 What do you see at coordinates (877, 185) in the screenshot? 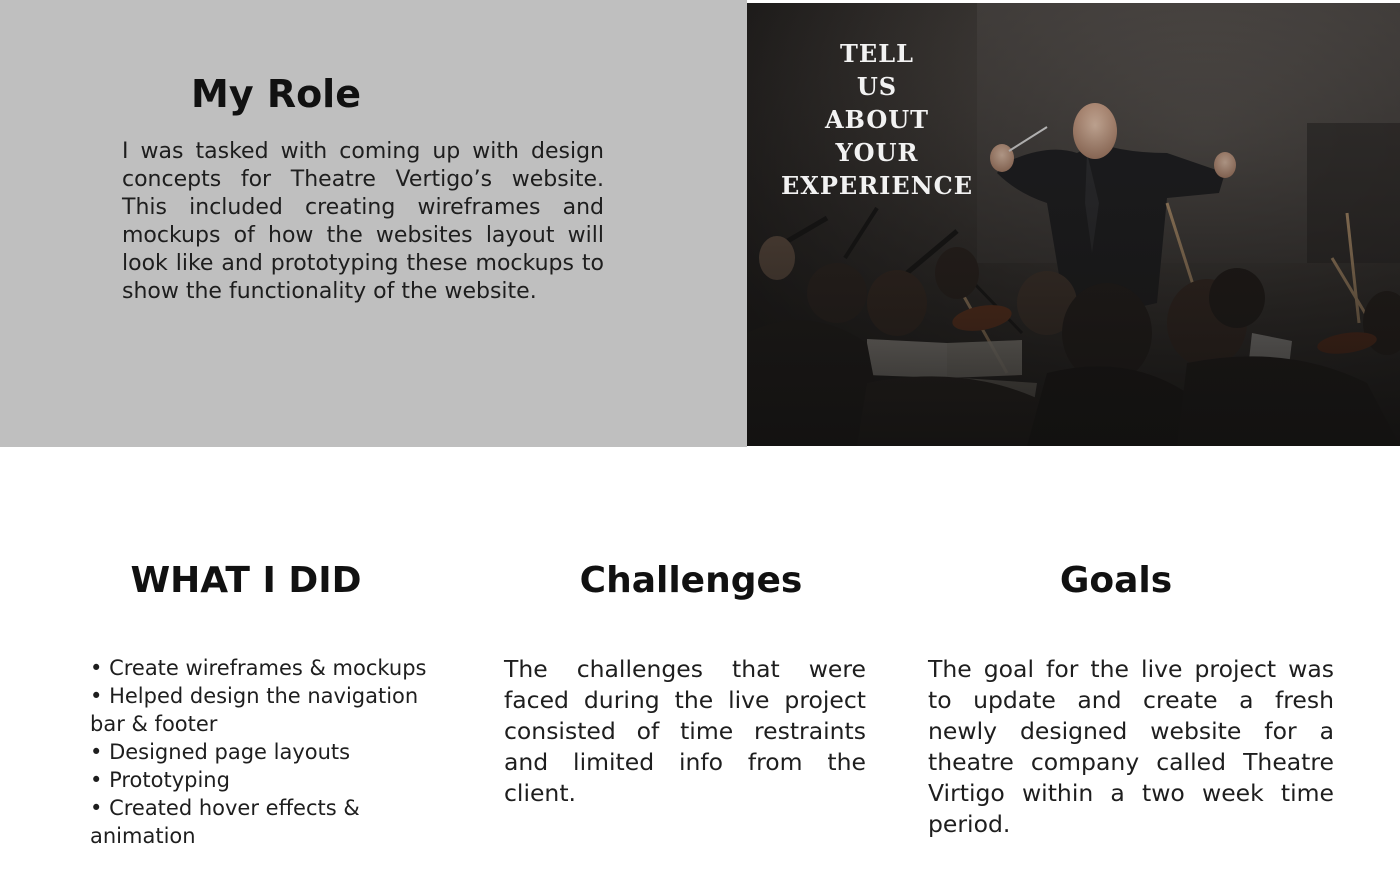
I see `overlay-line: EXPERIENCE` at bounding box center [877, 185].